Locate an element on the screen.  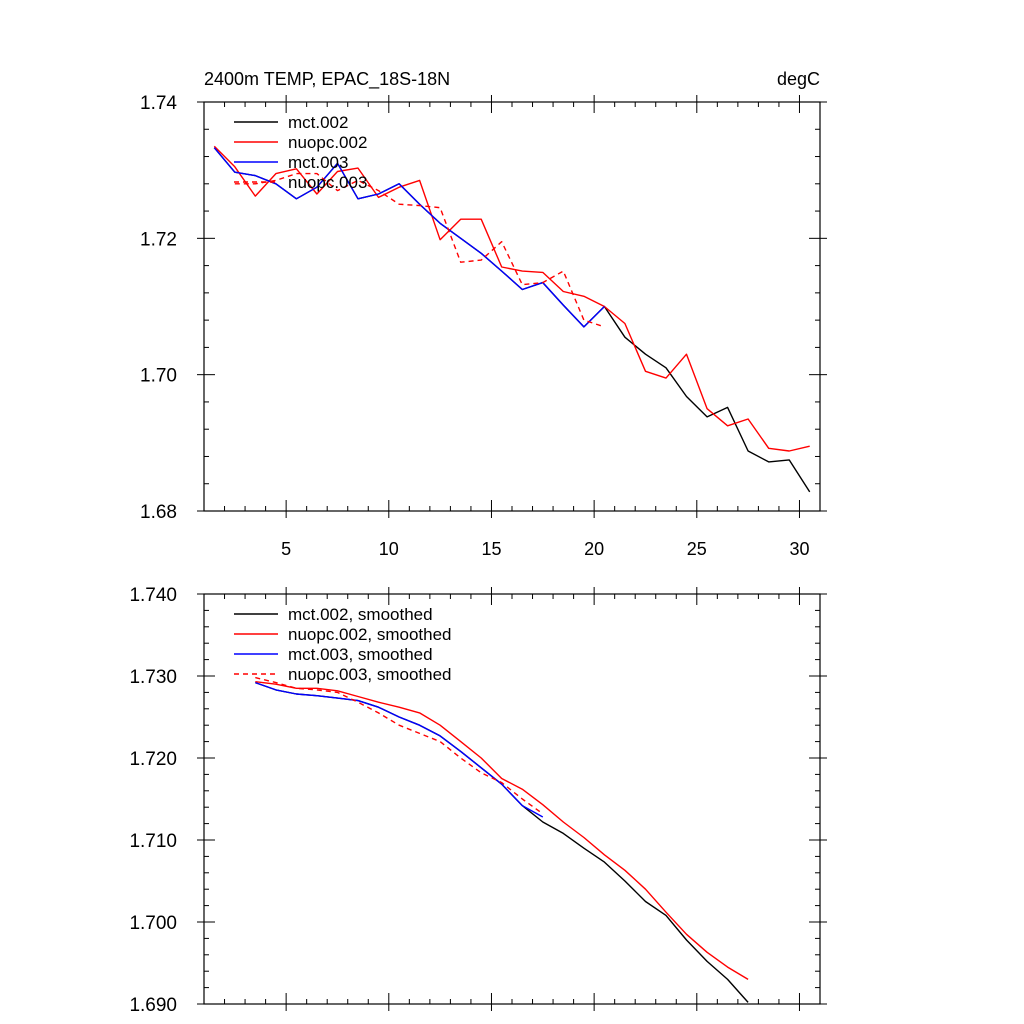
y-tick-label: 1.70 is located at coordinates (158, 376).